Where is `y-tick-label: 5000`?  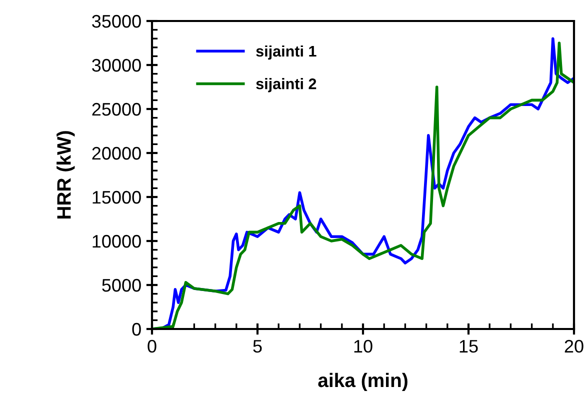
y-tick-label: 5000 is located at coordinates (121, 285).